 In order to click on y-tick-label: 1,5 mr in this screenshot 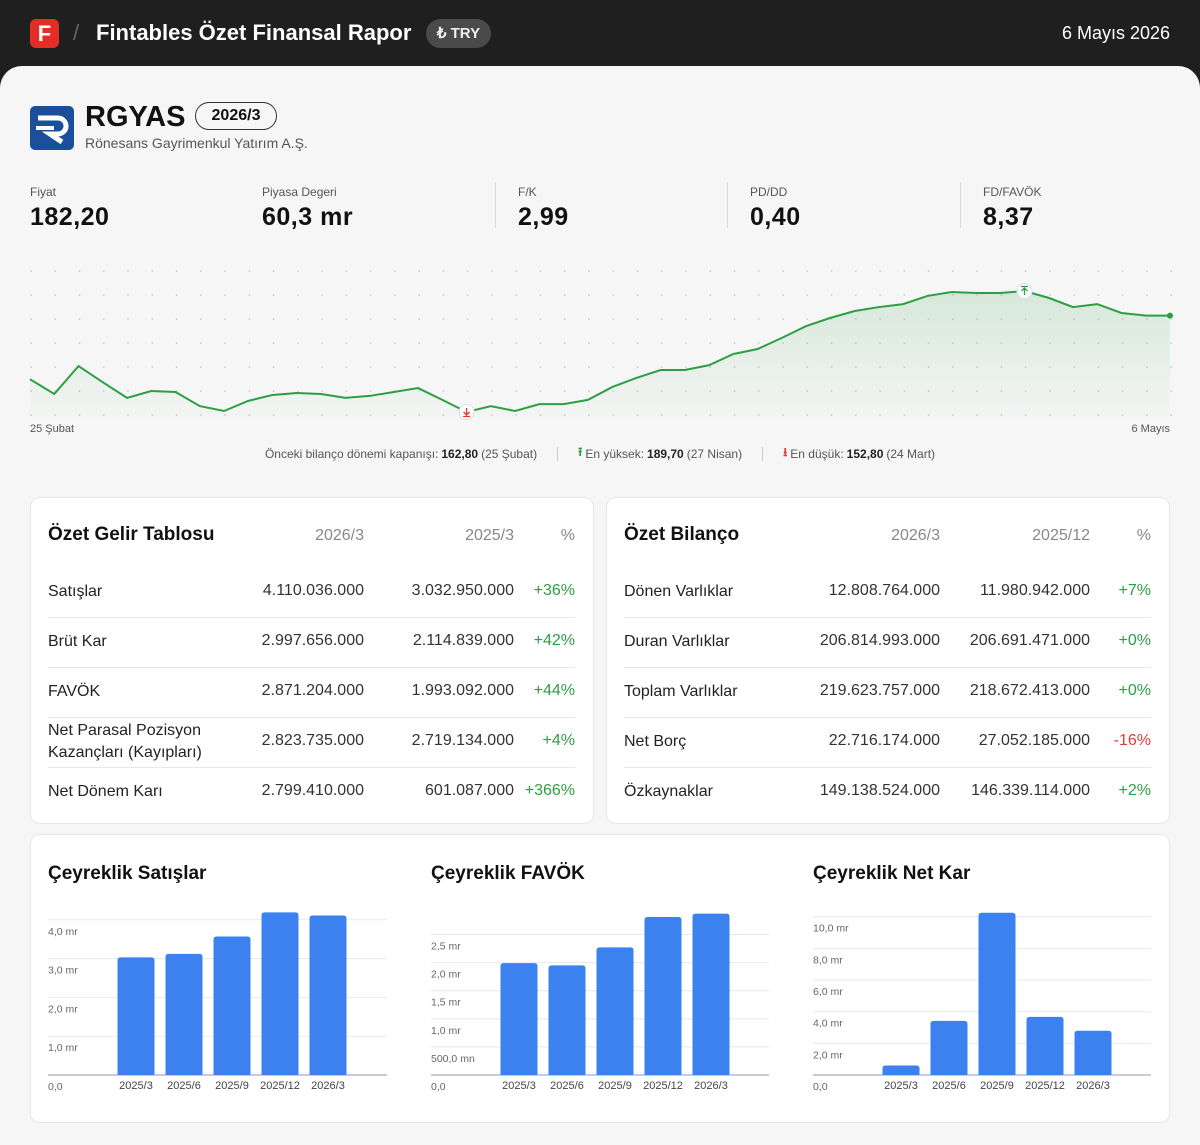, I will do `click(446, 1003)`.